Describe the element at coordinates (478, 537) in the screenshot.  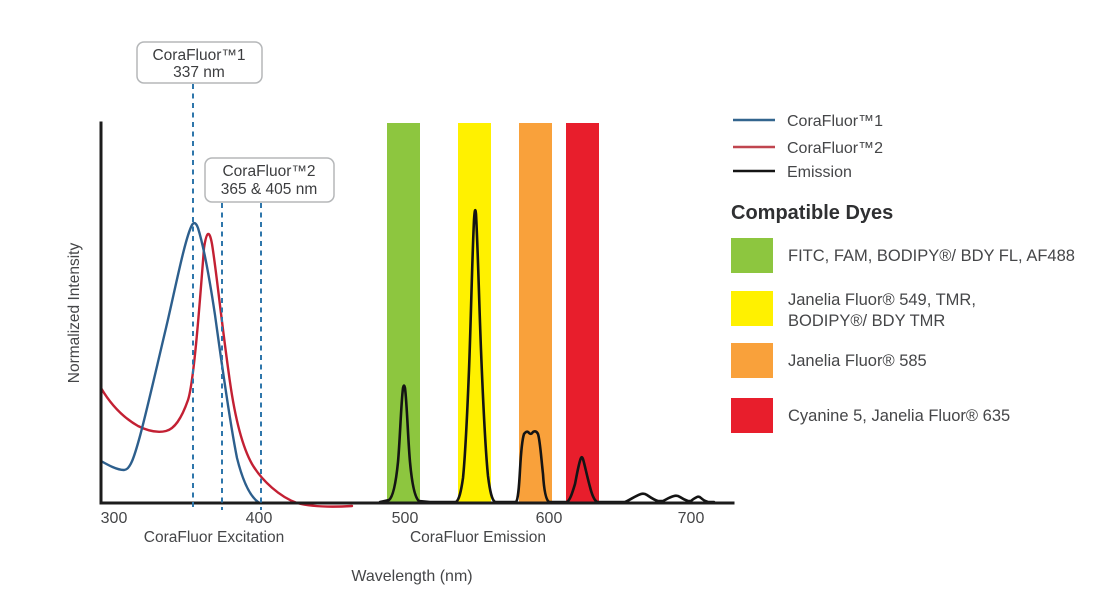
I see `emission-section-label: CoraFluor Emission` at that location.